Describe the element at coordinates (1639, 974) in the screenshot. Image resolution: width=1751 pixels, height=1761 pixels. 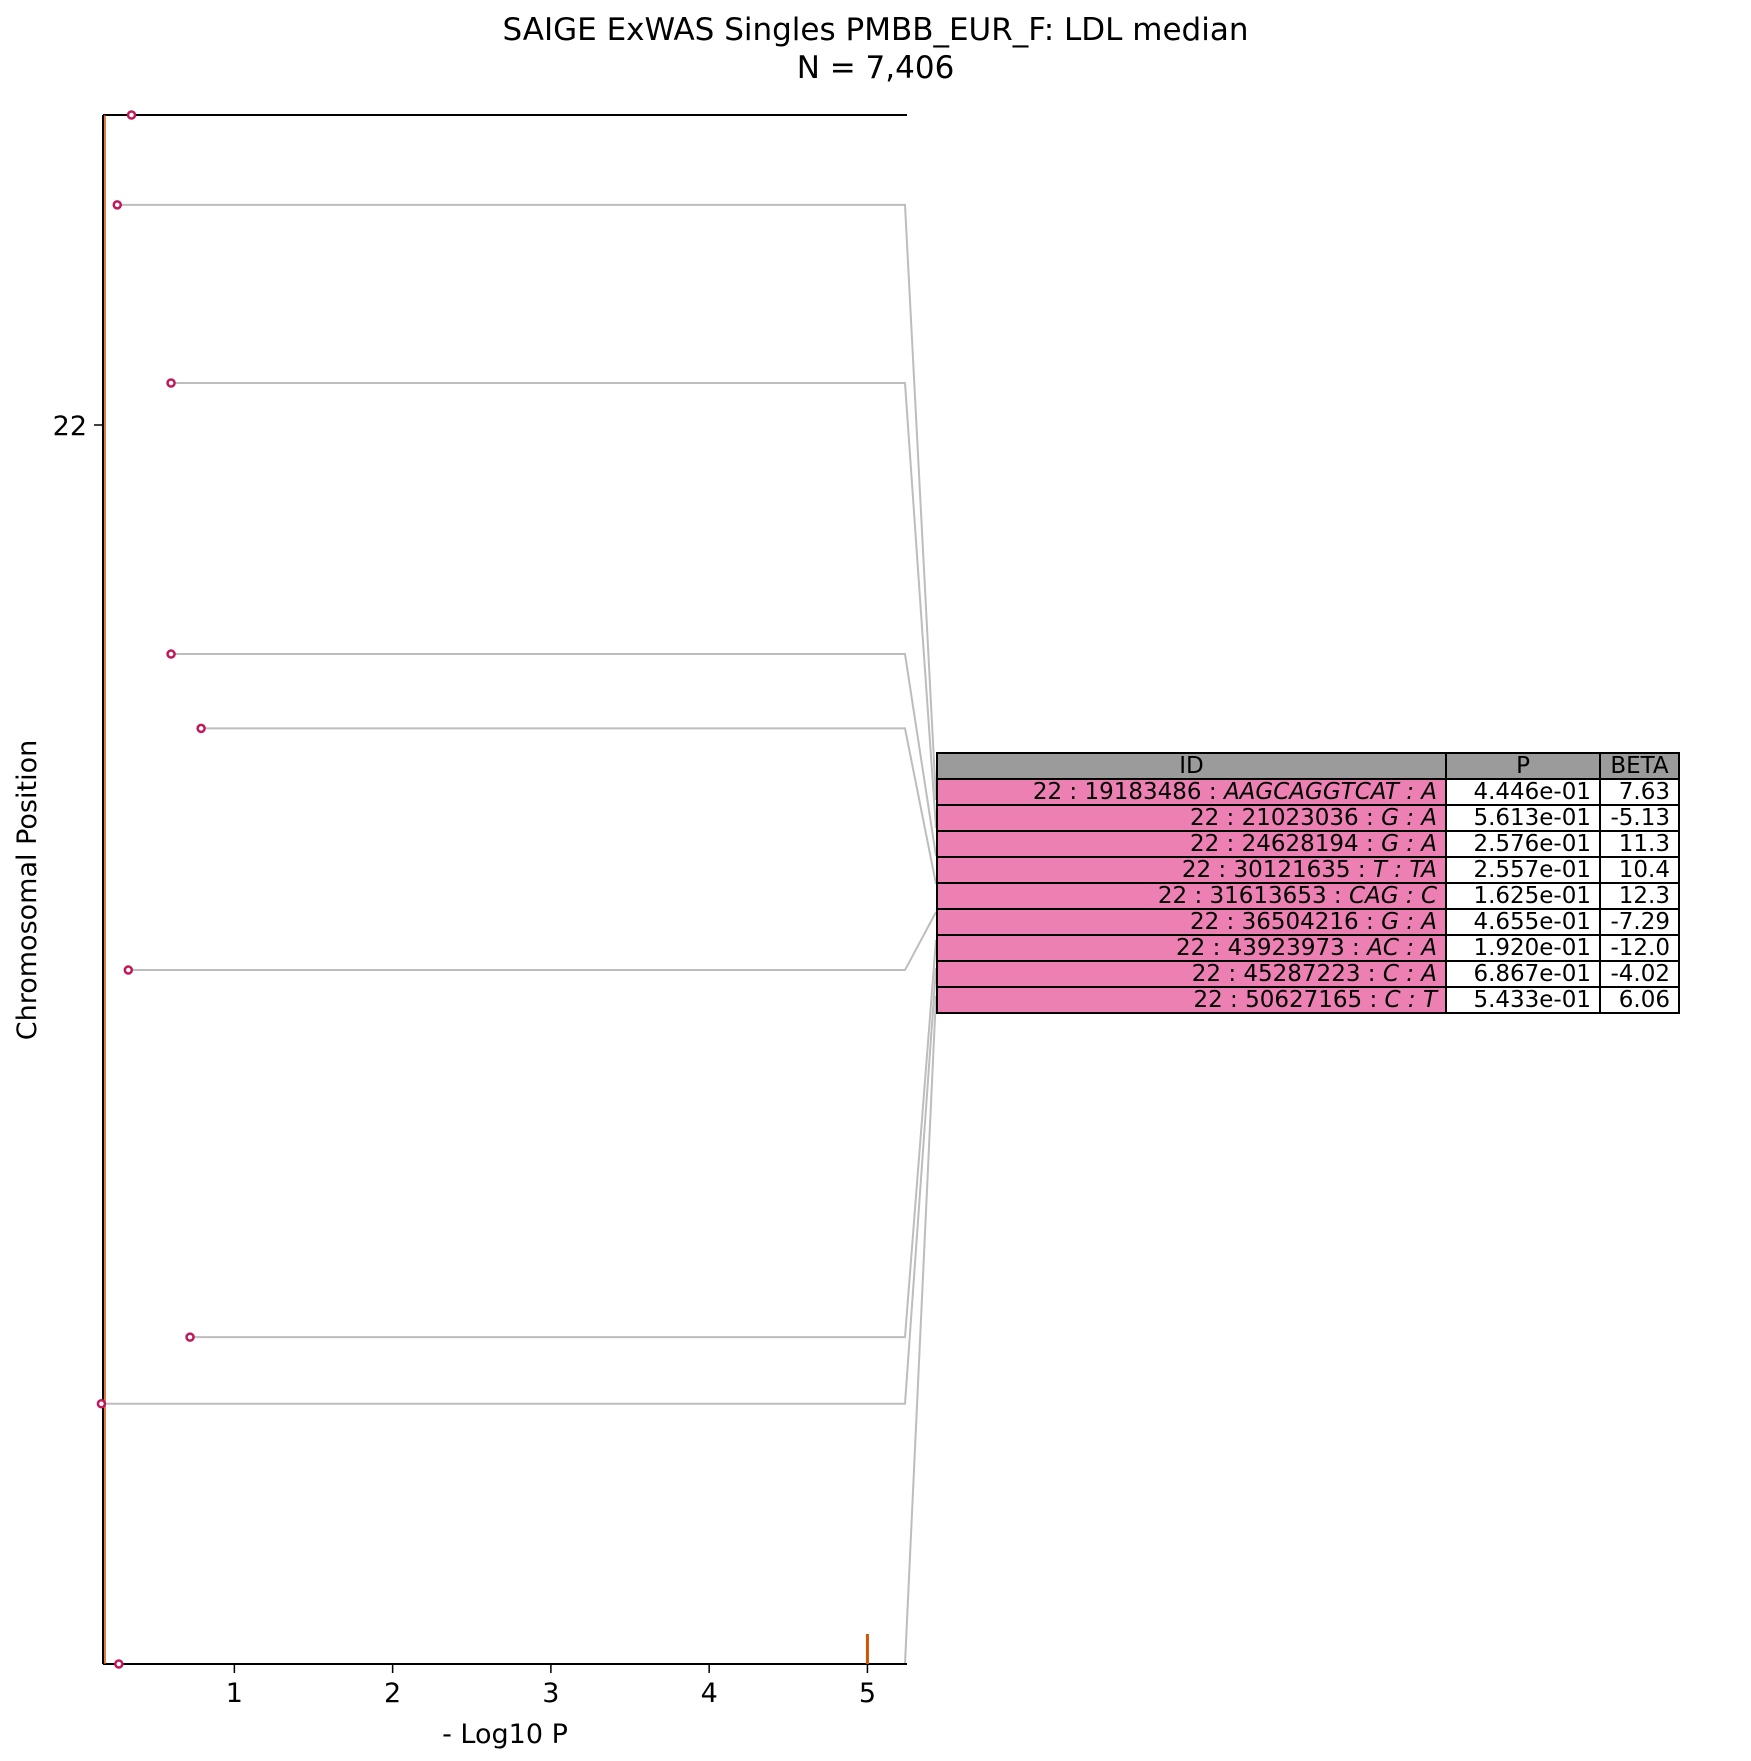
I see `beta-cell: -4.02` at that location.